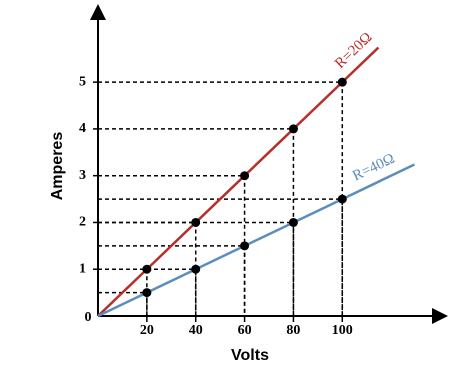 This screenshot has height=391, width=474. What do you see at coordinates (245, 330) in the screenshot?
I see `x-tick-label: 60` at bounding box center [245, 330].